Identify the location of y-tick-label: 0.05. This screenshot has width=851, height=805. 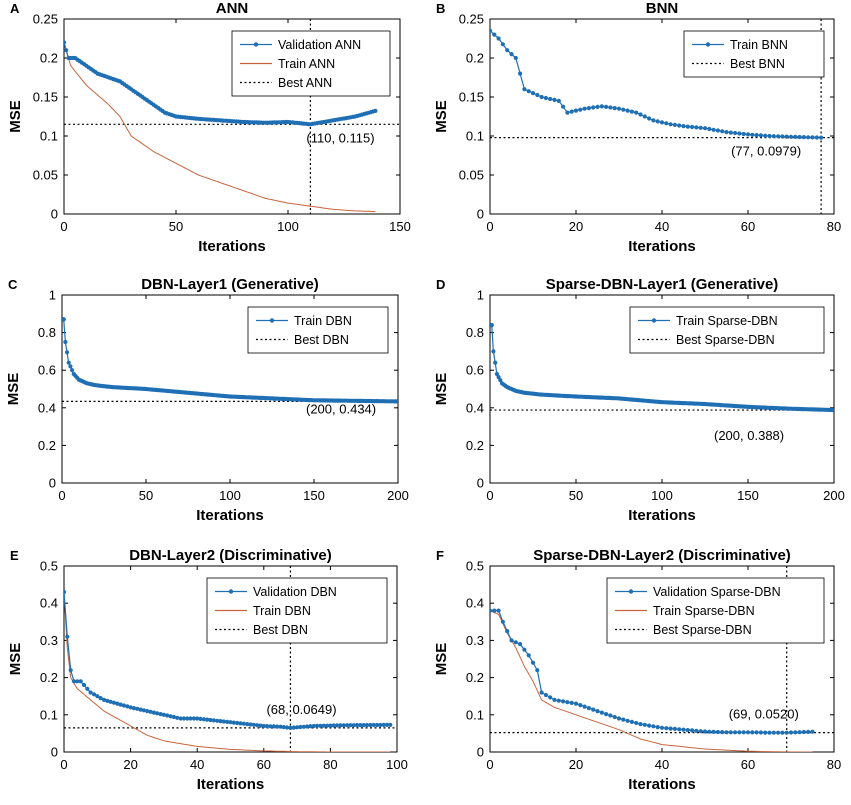
(45, 175).